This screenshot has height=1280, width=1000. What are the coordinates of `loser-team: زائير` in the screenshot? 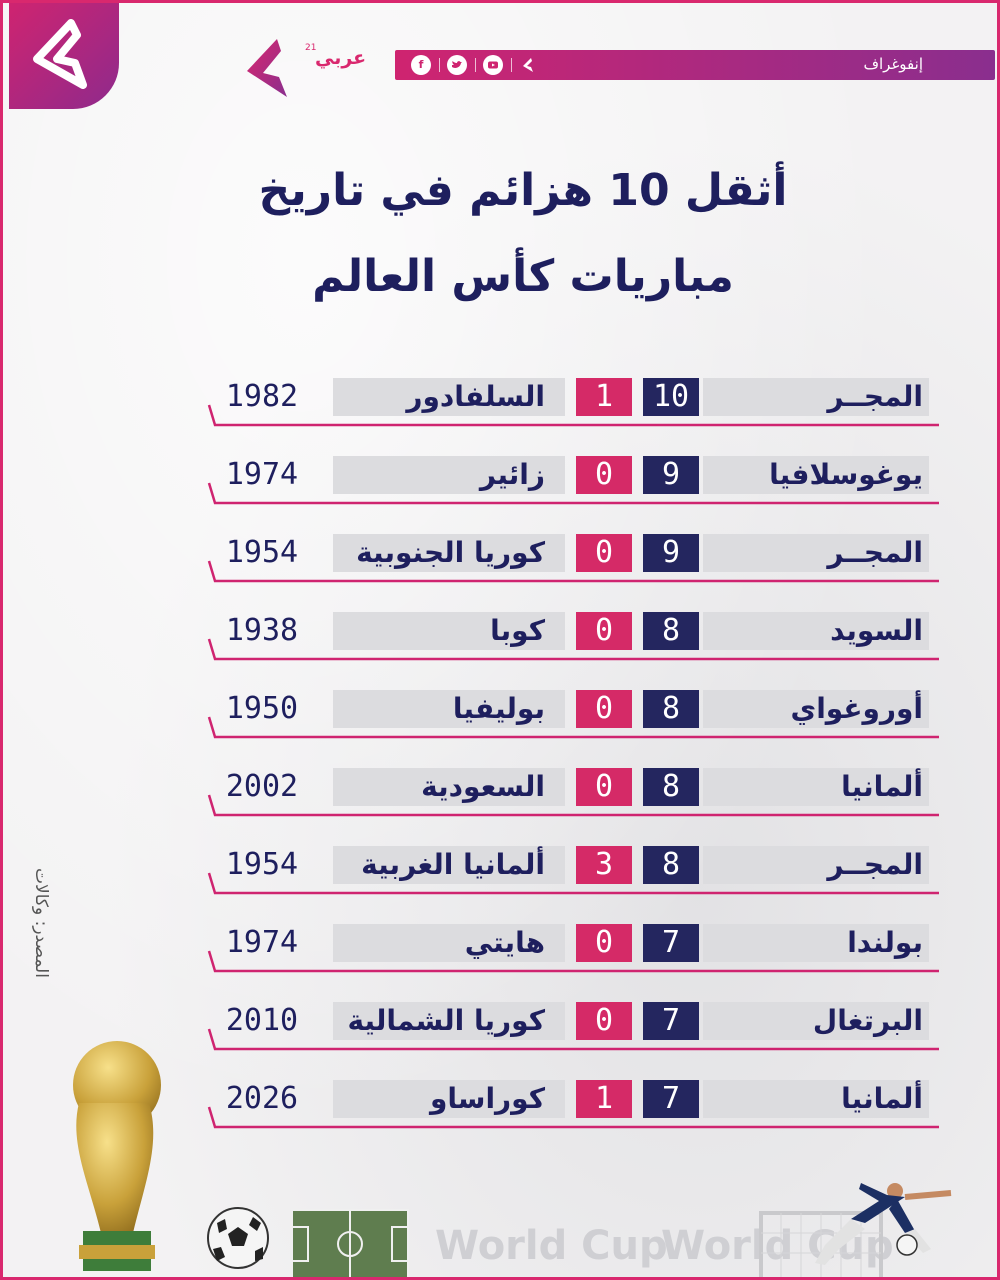 It's located at (512, 474).